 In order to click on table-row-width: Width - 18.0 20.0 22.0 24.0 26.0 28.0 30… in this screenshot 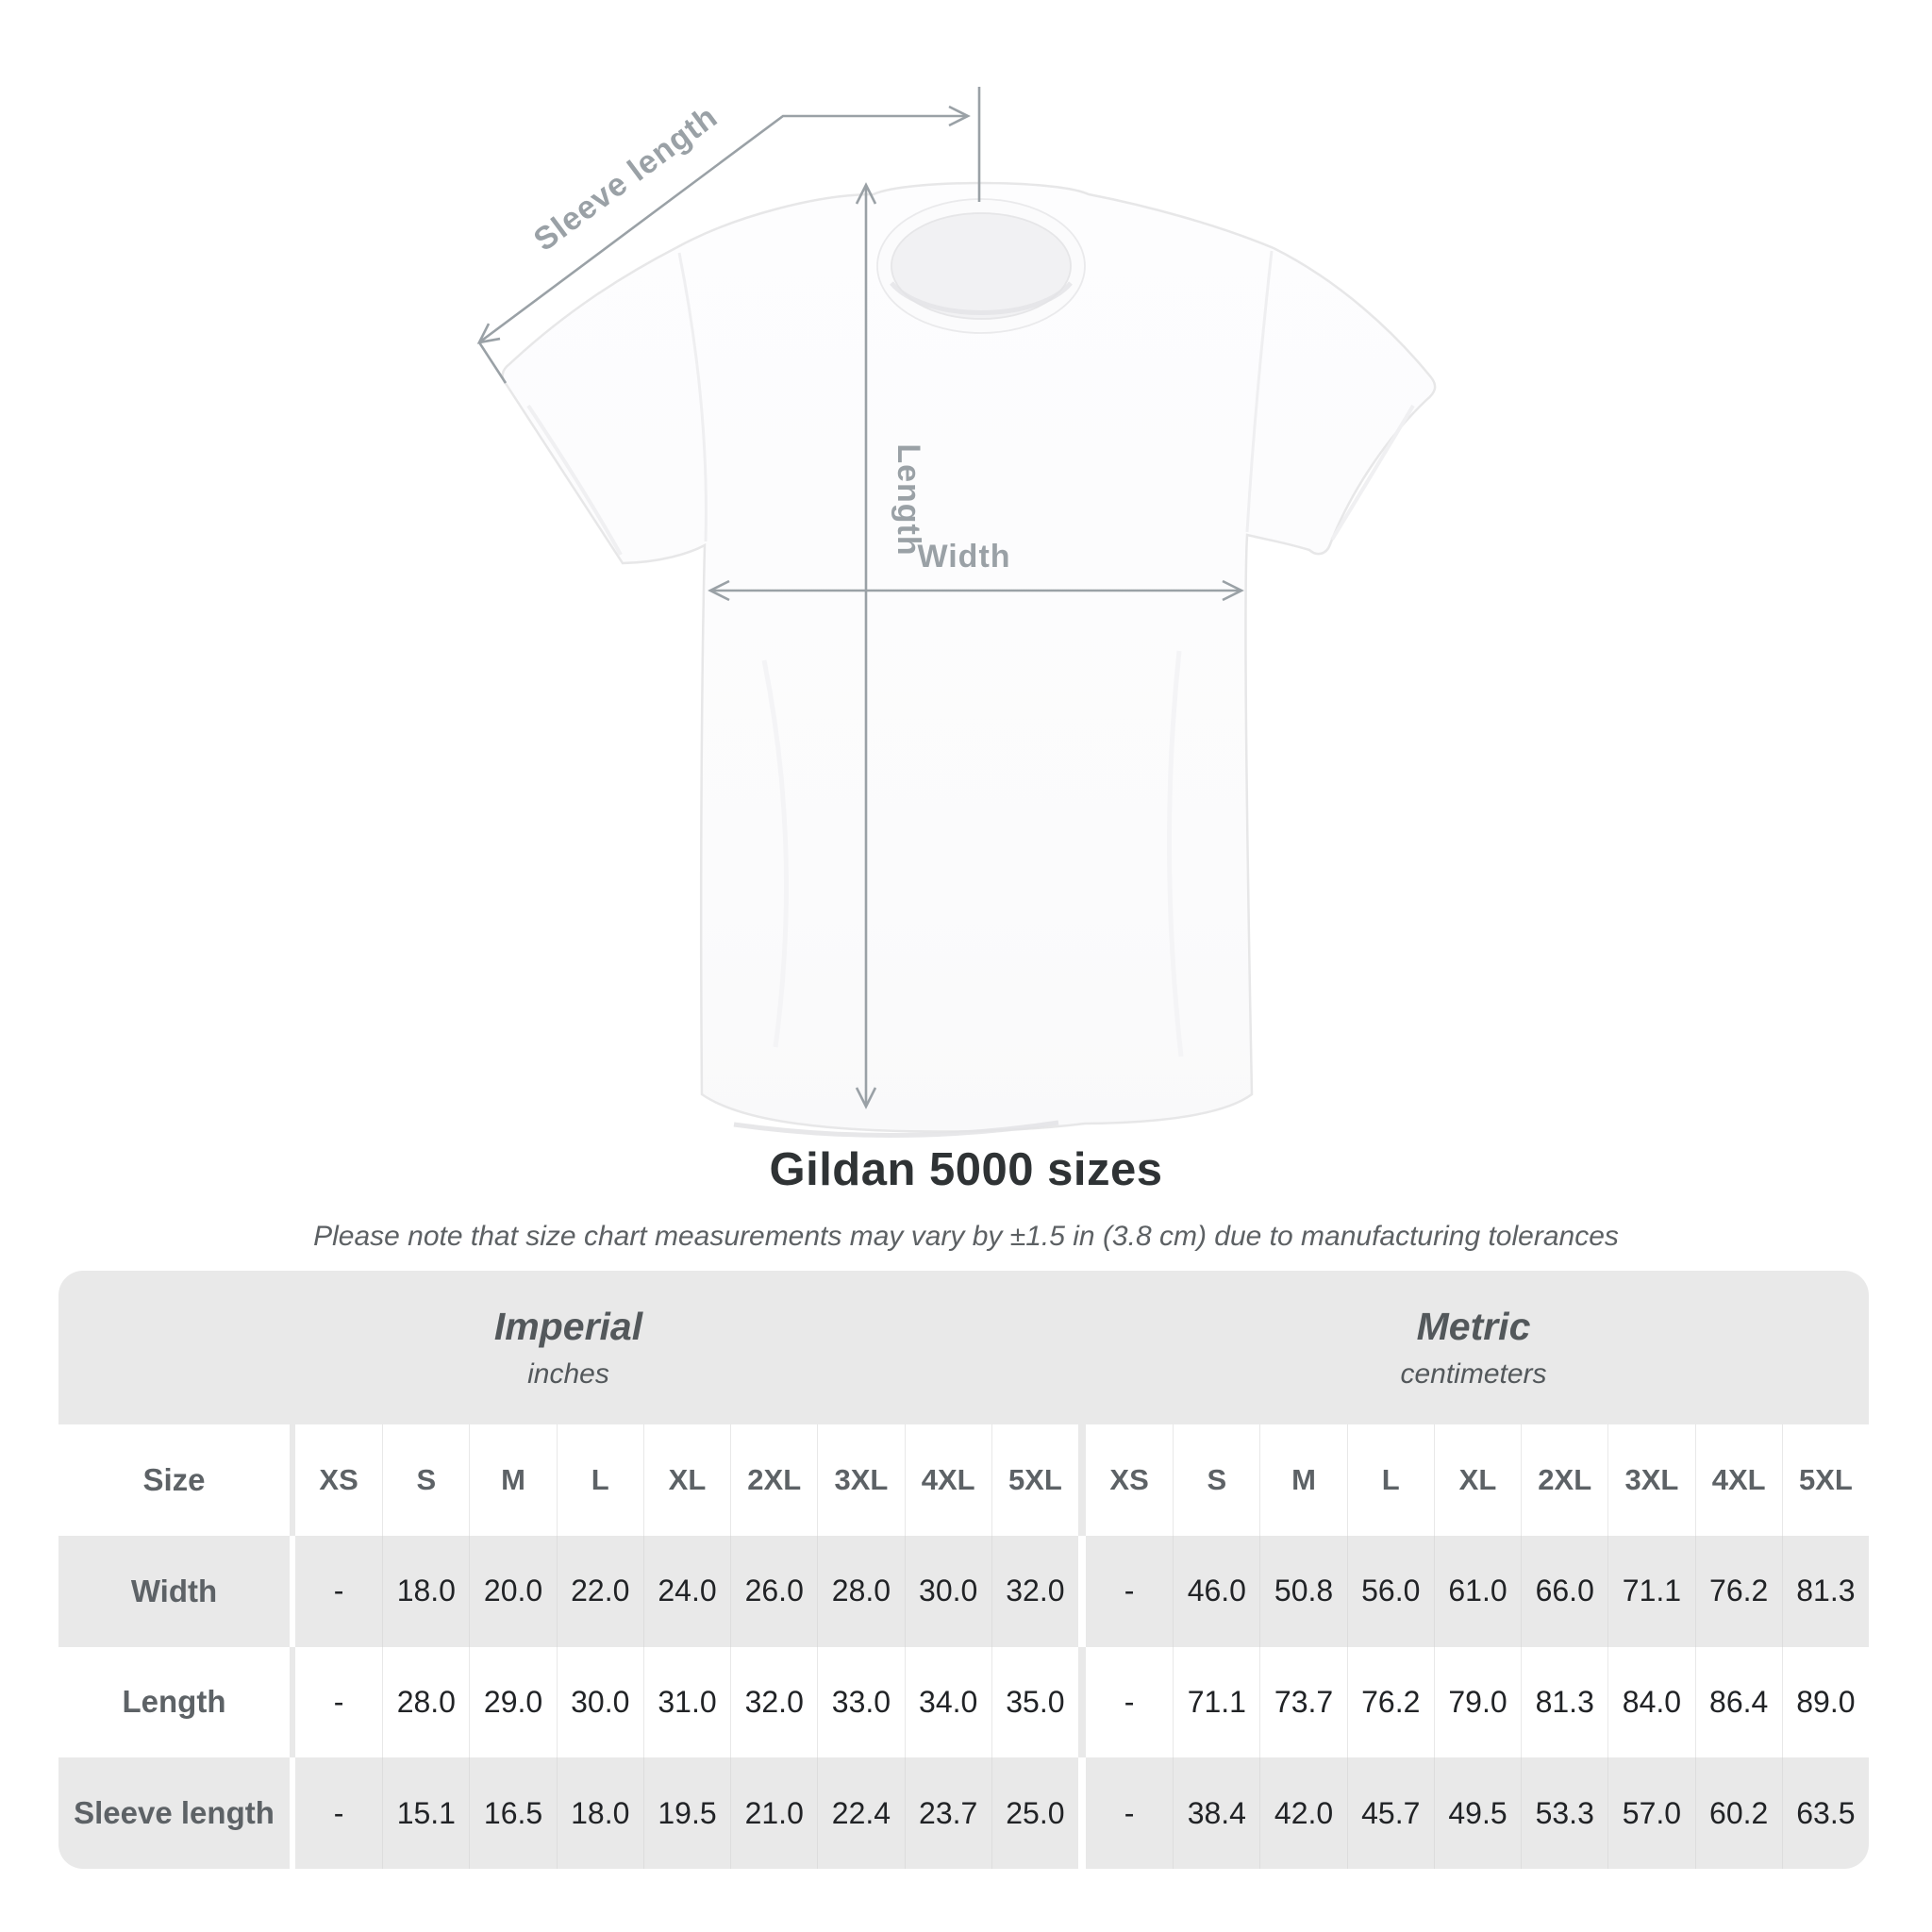, I will do `click(964, 1591)`.